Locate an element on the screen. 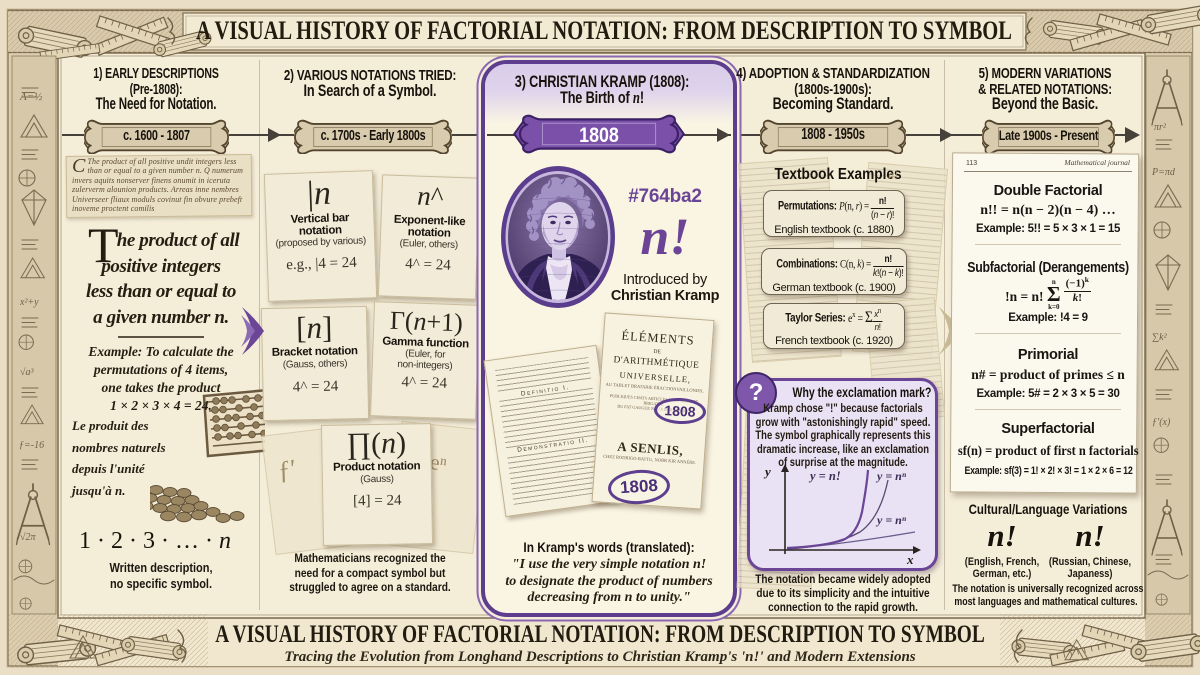 Image resolution: width=1200 pixels, height=675 pixels. svg-text: y is located at coordinates (767, 471).